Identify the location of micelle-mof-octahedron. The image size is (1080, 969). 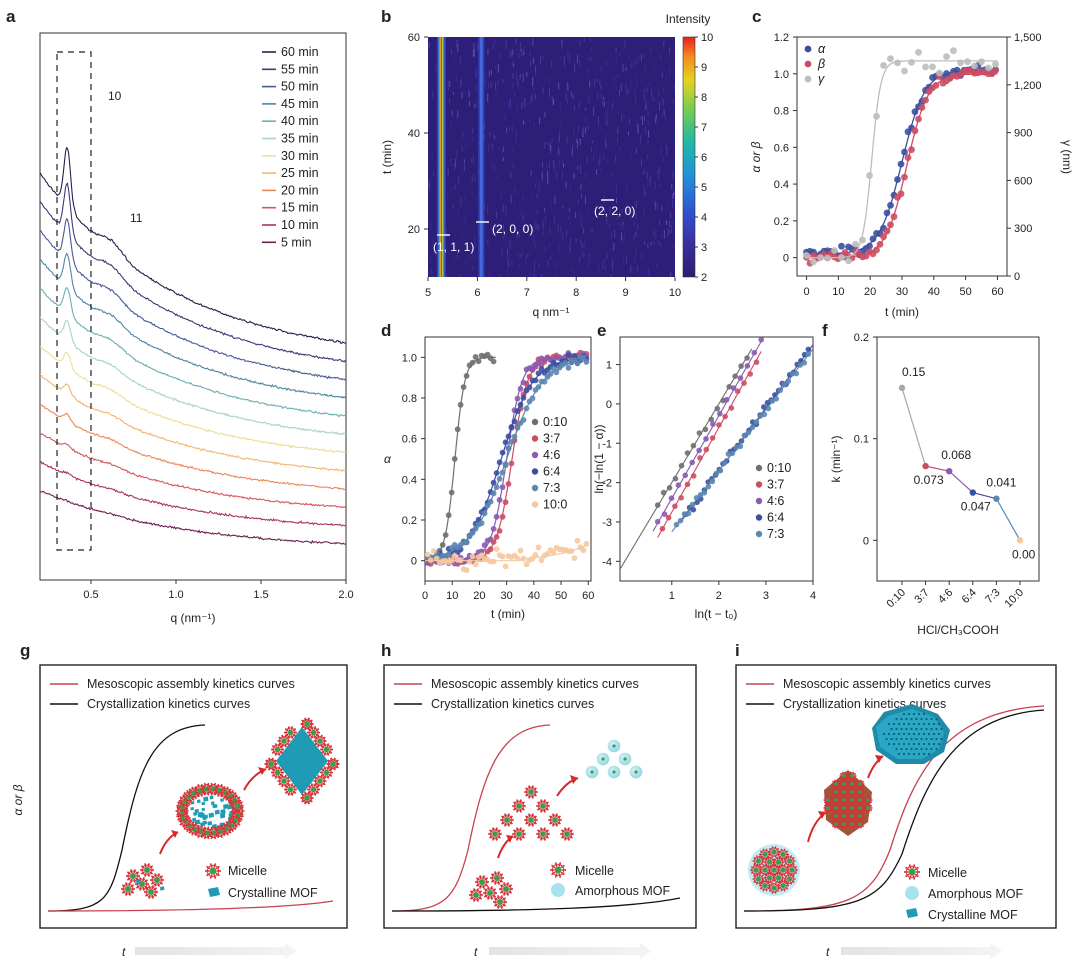
(848, 803).